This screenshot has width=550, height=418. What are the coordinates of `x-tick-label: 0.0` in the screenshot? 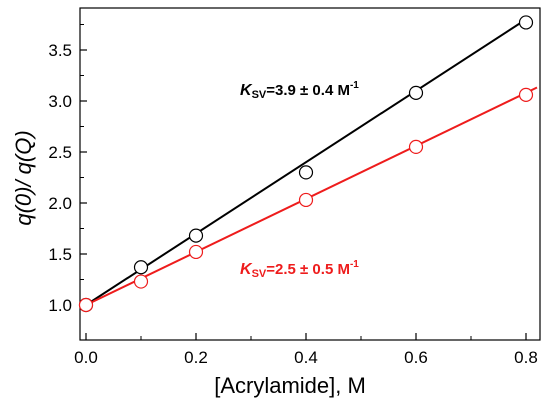 It's located at (86, 357).